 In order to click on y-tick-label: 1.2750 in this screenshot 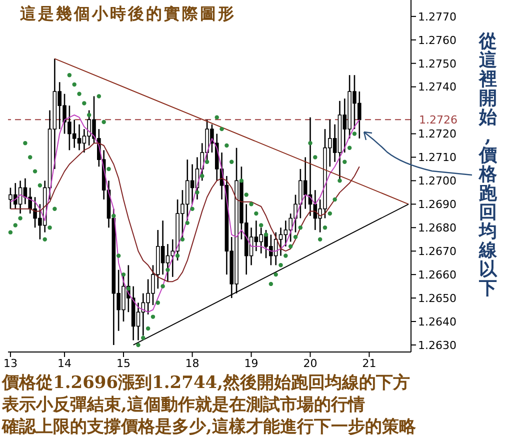, I will do `click(437, 63)`.